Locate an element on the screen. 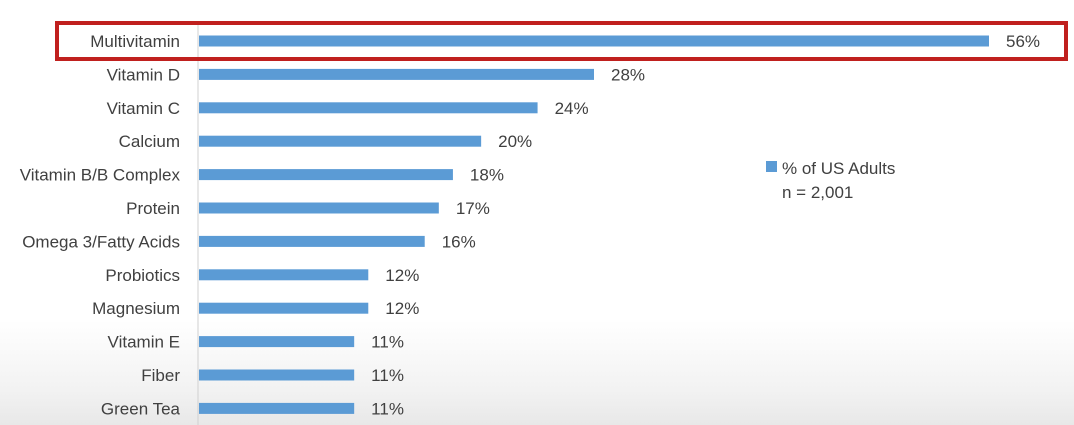 Image resolution: width=1074 pixels, height=425 pixels. legend: % of US Adults n = 2,001 is located at coordinates (830, 180).